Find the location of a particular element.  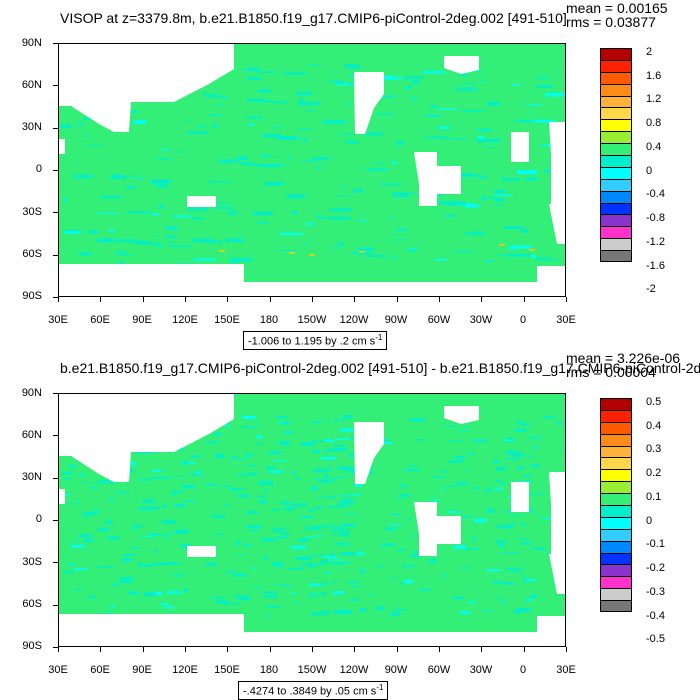

central-america-land is located at coordinates (520, 497).